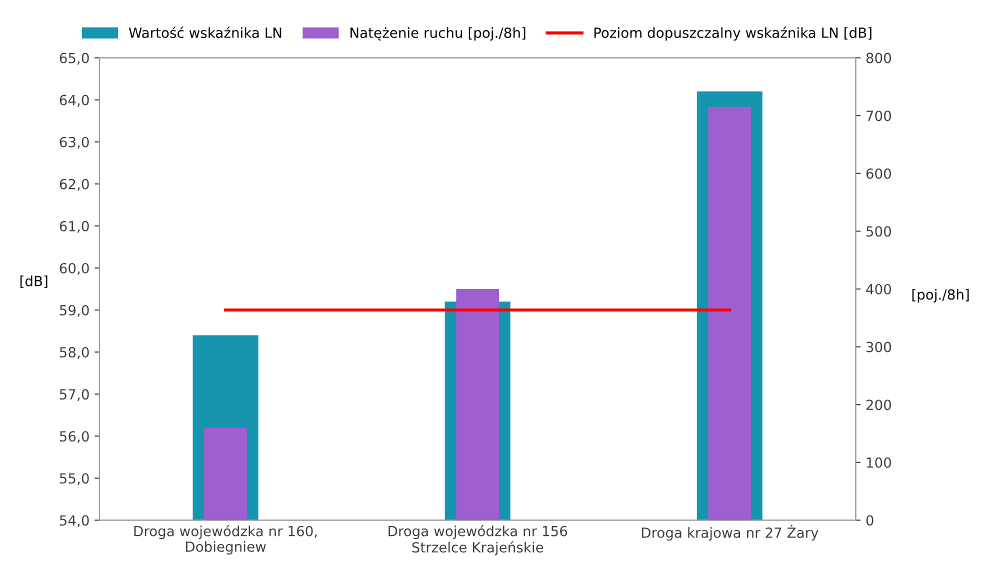  Describe the element at coordinates (730, 533) in the screenshot. I see `x-tick-label: Droga krajowa nr 27 Żary` at that location.